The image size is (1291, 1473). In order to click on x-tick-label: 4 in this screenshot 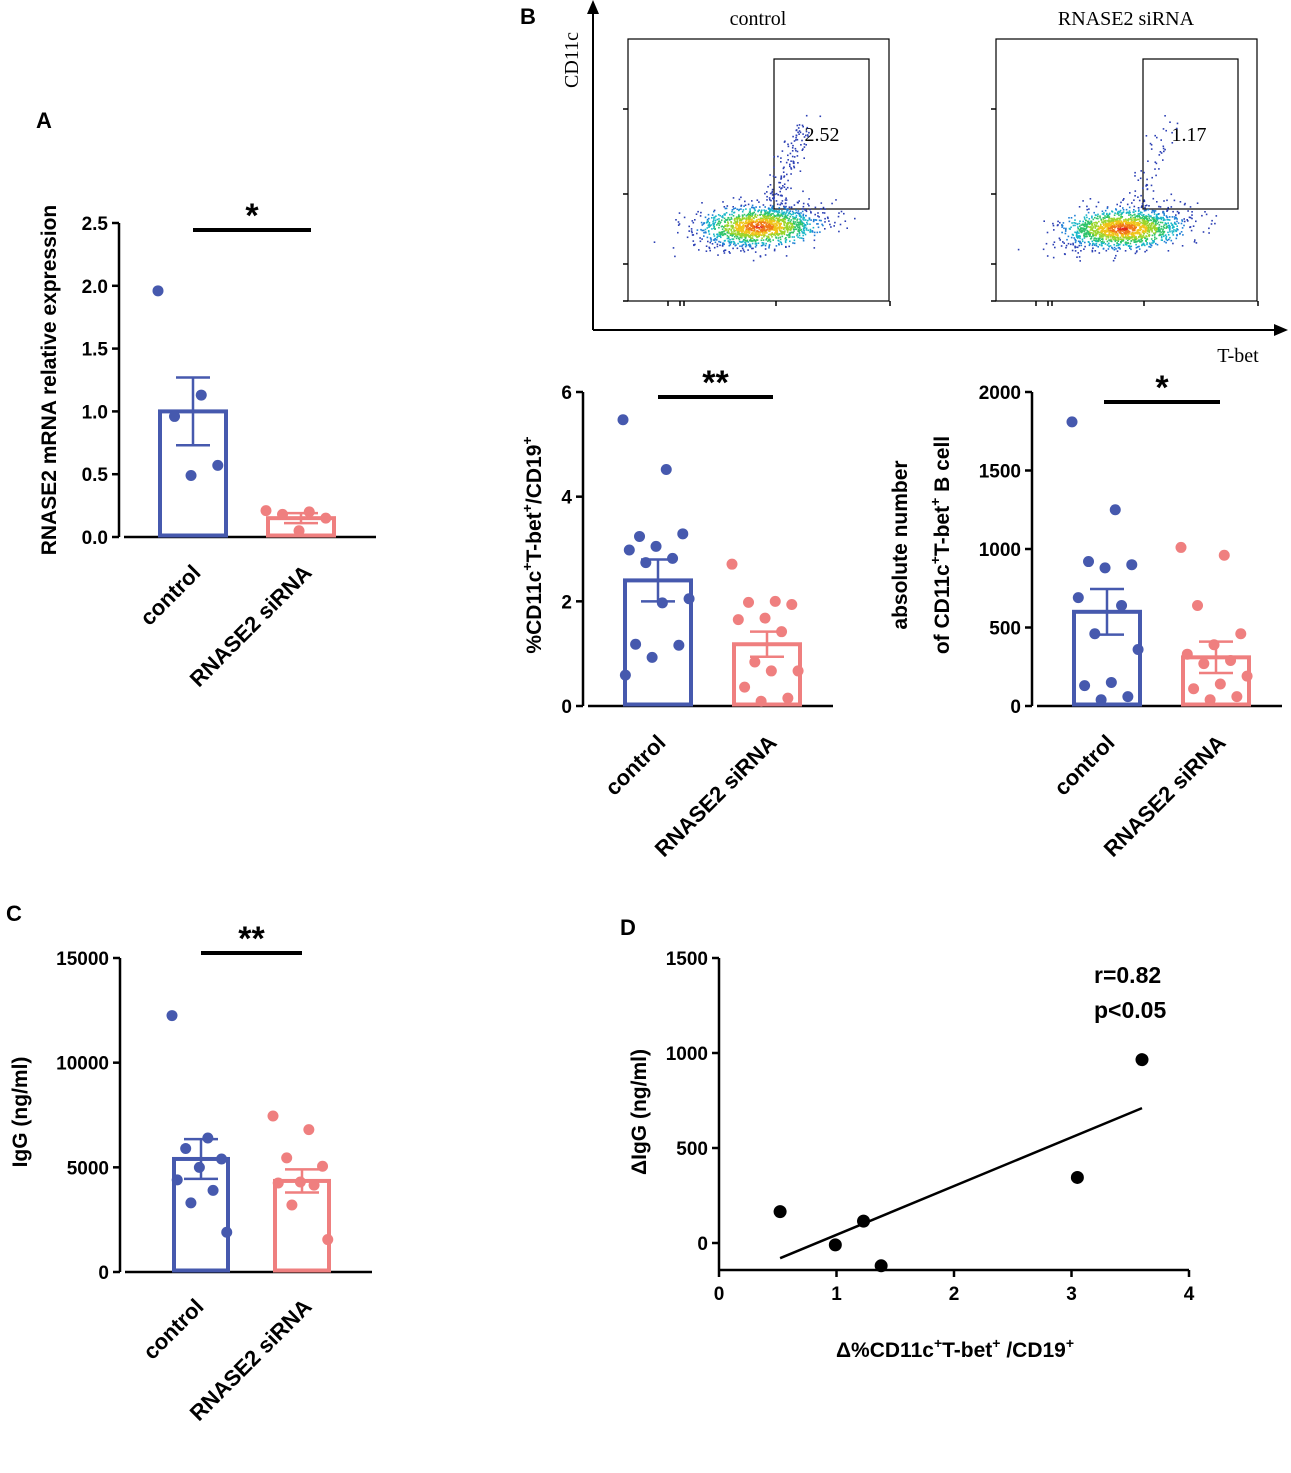, I will do `click(1189, 1294)`.